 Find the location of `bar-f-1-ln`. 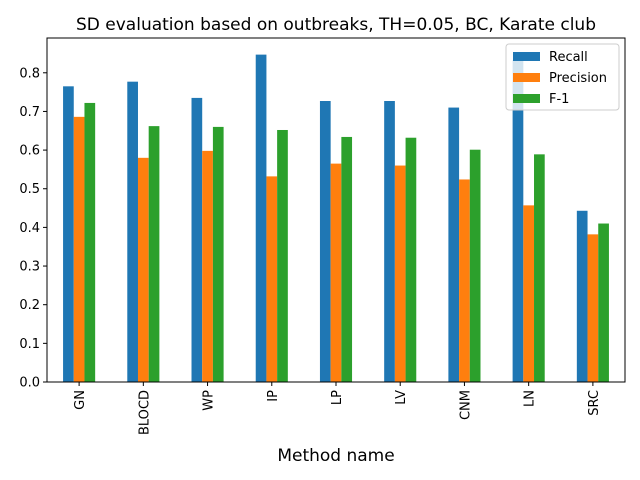

bar-f-1-ln is located at coordinates (539, 268).